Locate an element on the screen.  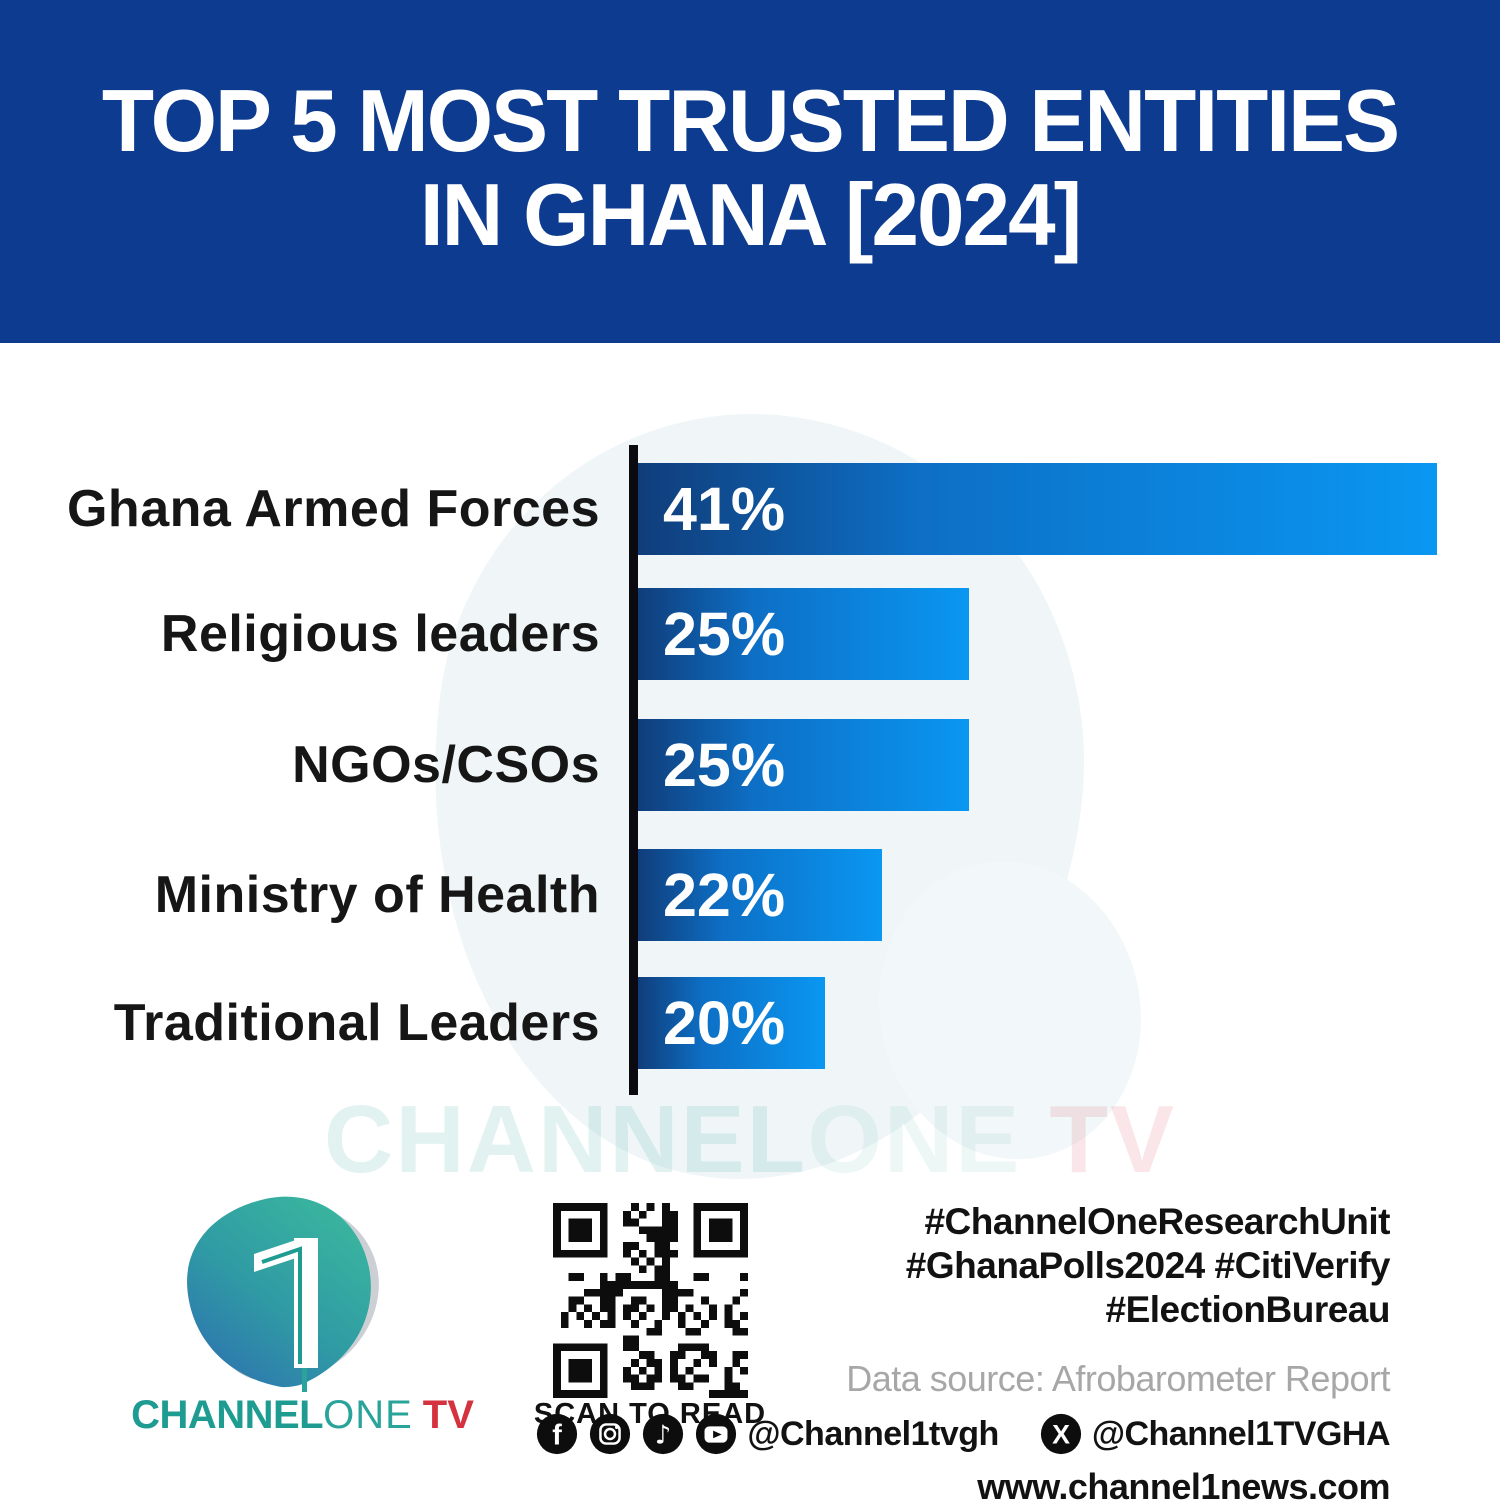
channel-watermark-text: CHANNELONE TV is located at coordinates (750, 1140).